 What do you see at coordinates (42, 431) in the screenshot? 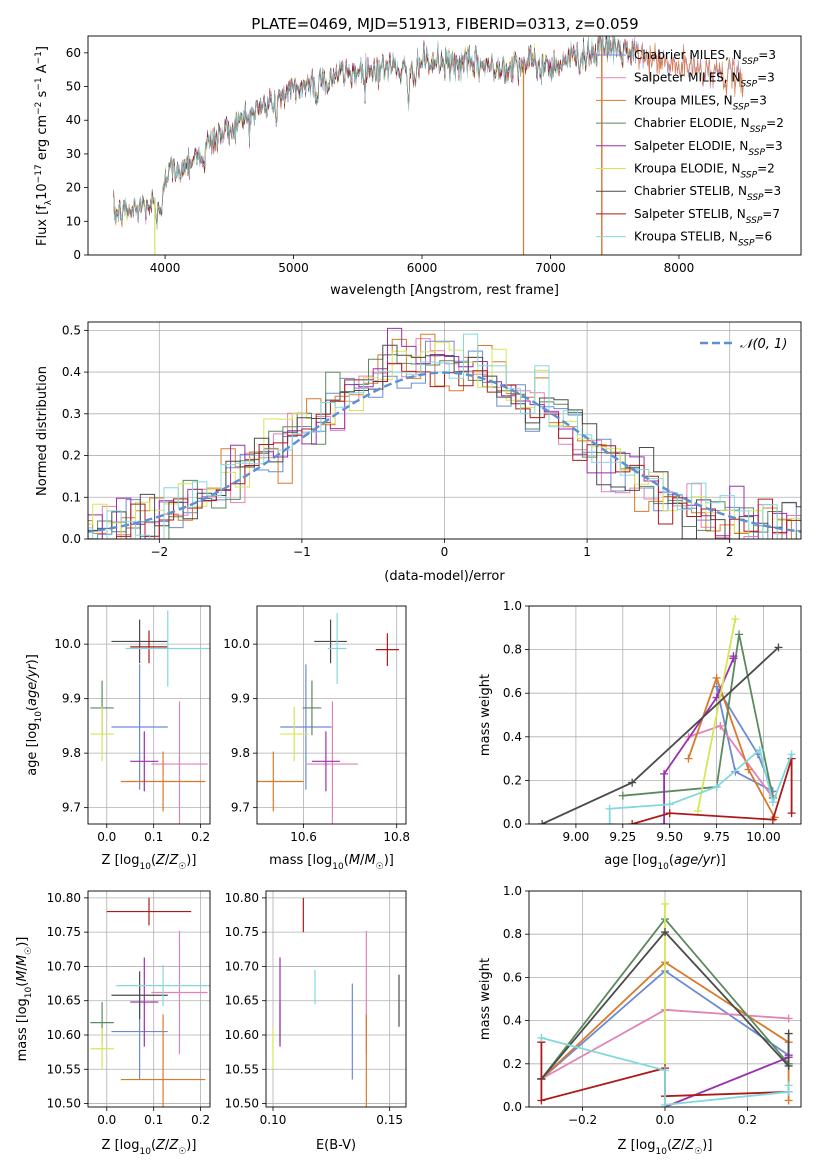
I see `y-axis-label: Normed distribution` at bounding box center [42, 431].